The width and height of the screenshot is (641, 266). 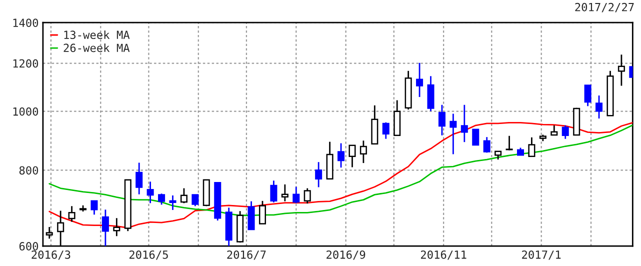 What do you see at coordinates (346, 255) in the screenshot?
I see `x-tick-label: 2016/9` at bounding box center [346, 255].